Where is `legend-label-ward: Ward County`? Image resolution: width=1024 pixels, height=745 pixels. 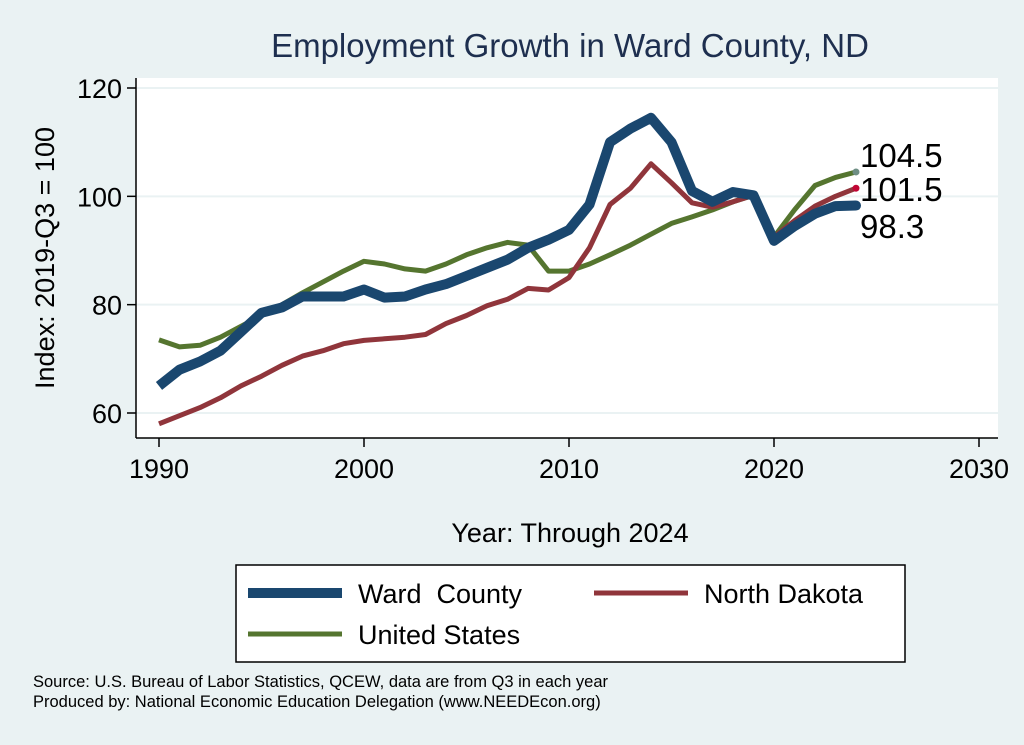
legend-label-ward: Ward County is located at coordinates (440, 594).